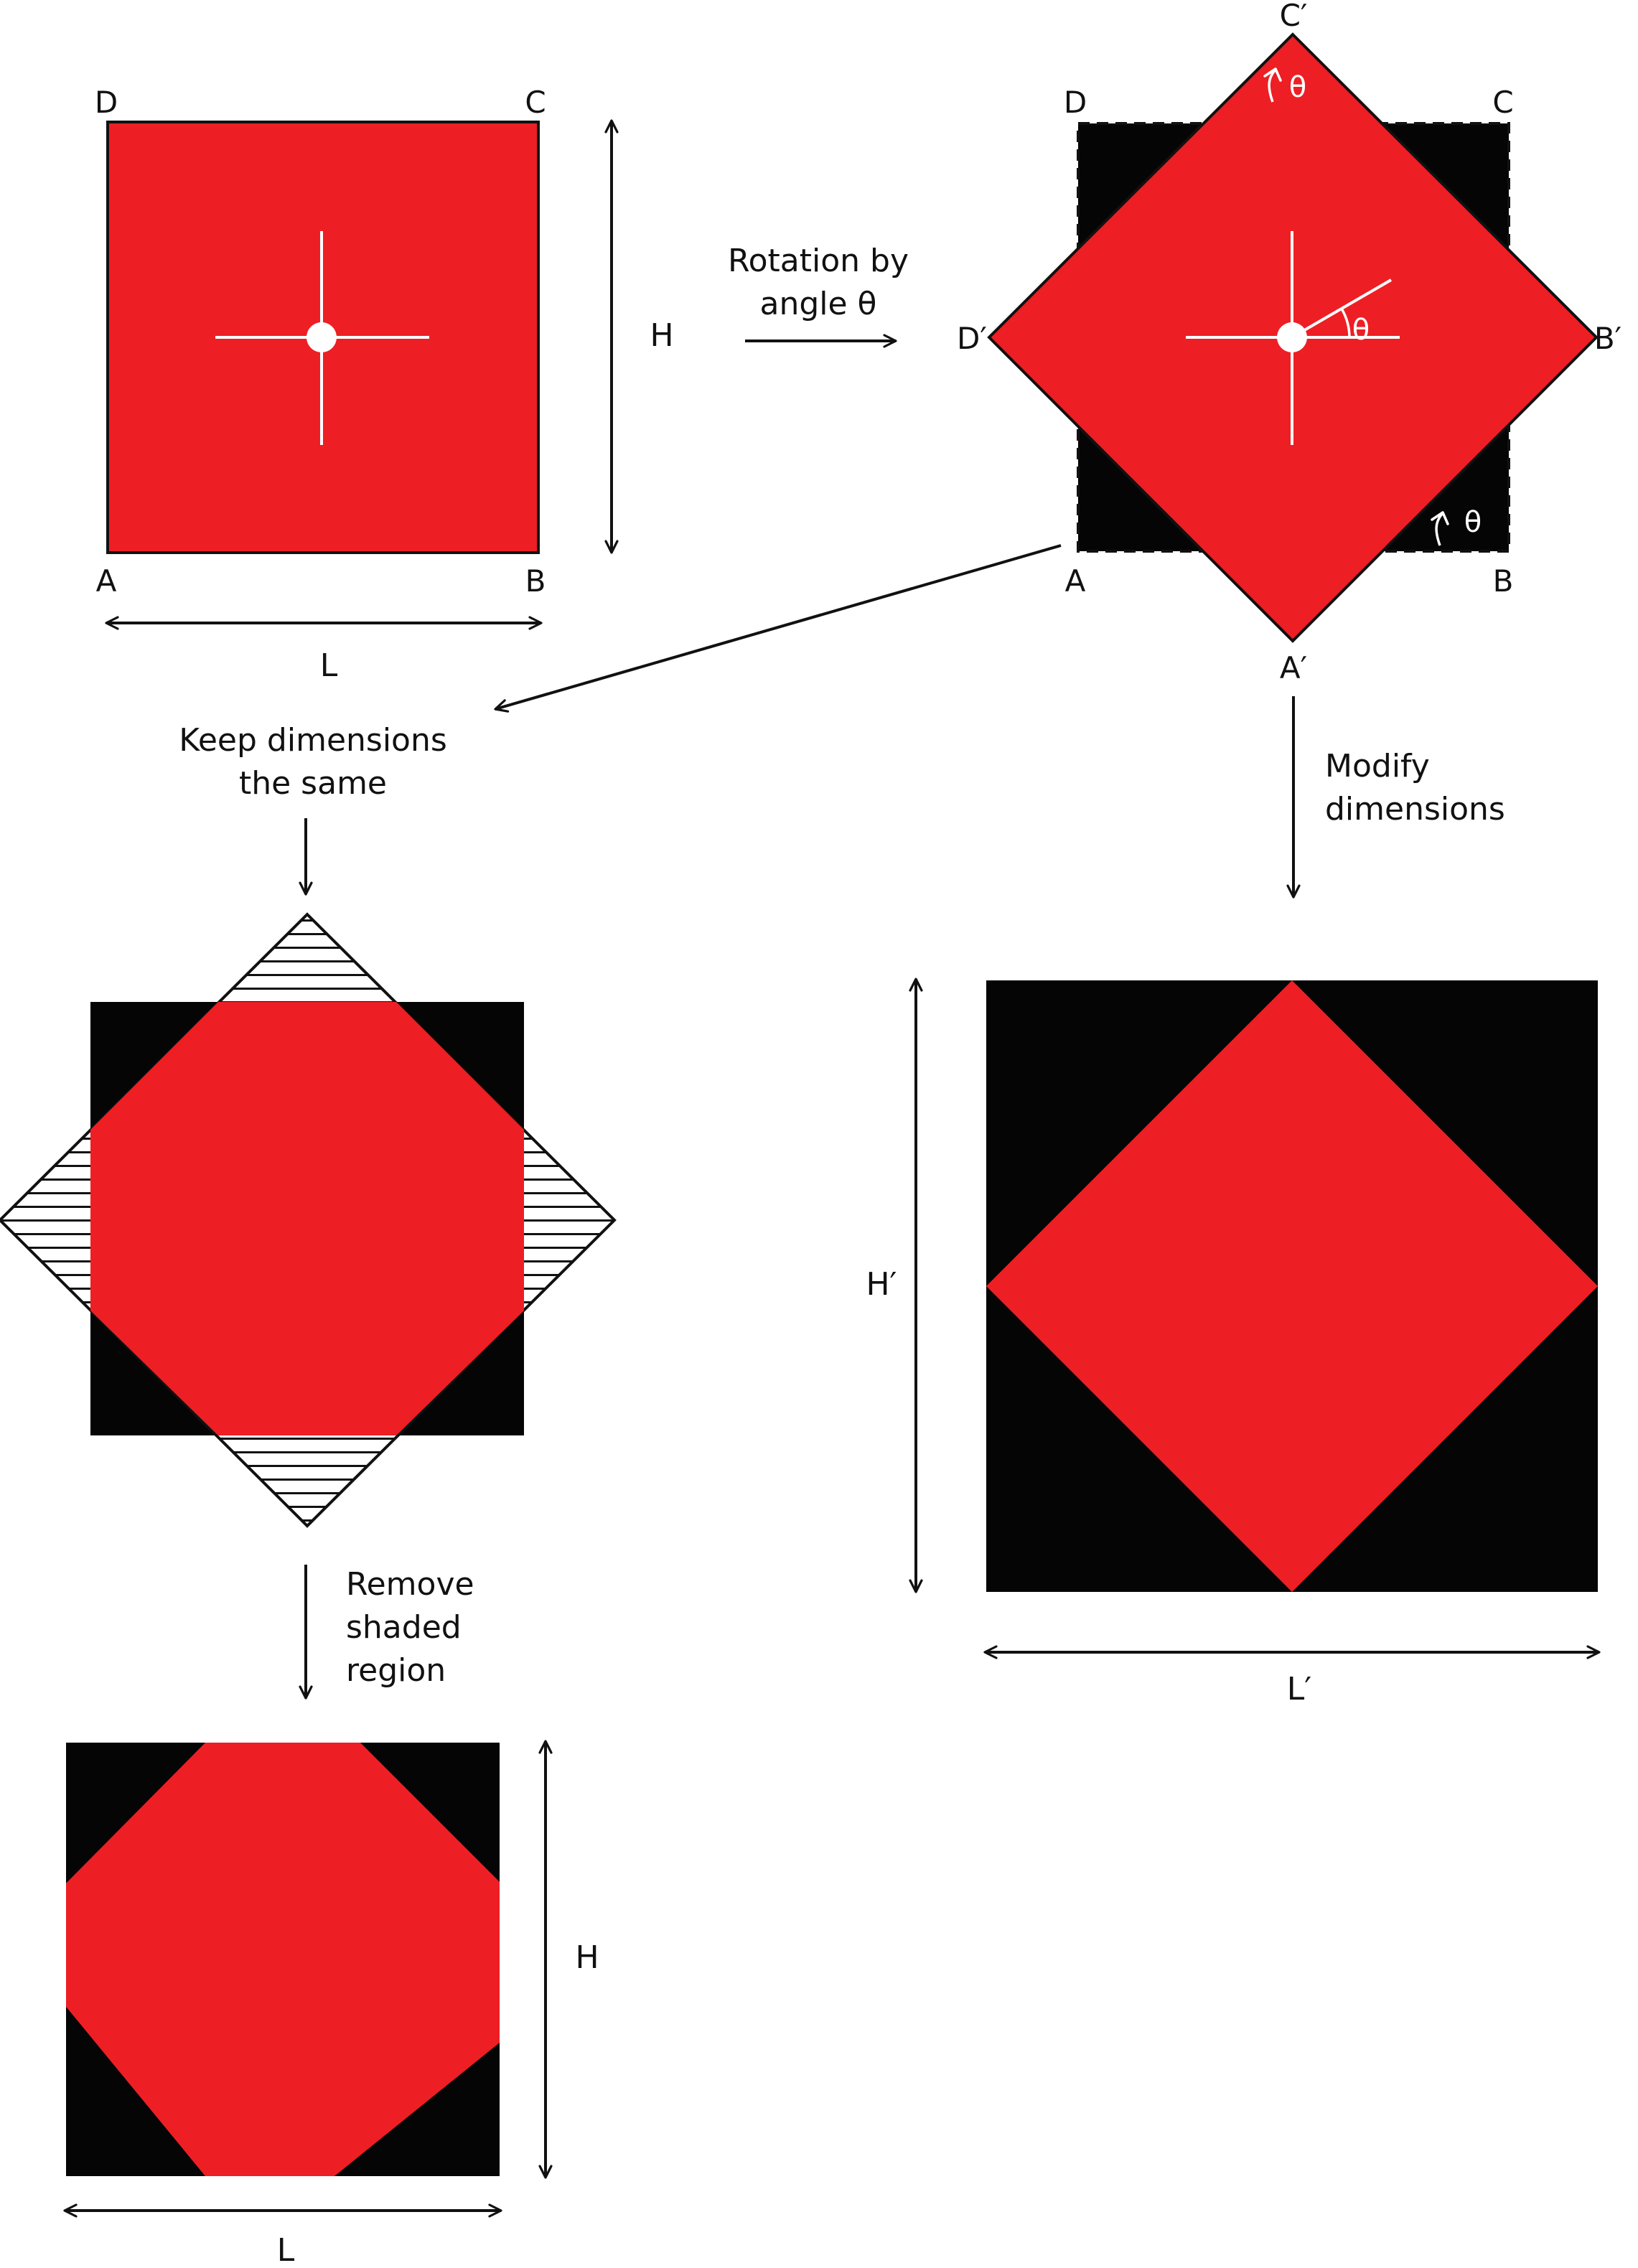 The width and height of the screenshot is (1638, 2268). I want to click on original-corner-d: D, so click(106, 103).